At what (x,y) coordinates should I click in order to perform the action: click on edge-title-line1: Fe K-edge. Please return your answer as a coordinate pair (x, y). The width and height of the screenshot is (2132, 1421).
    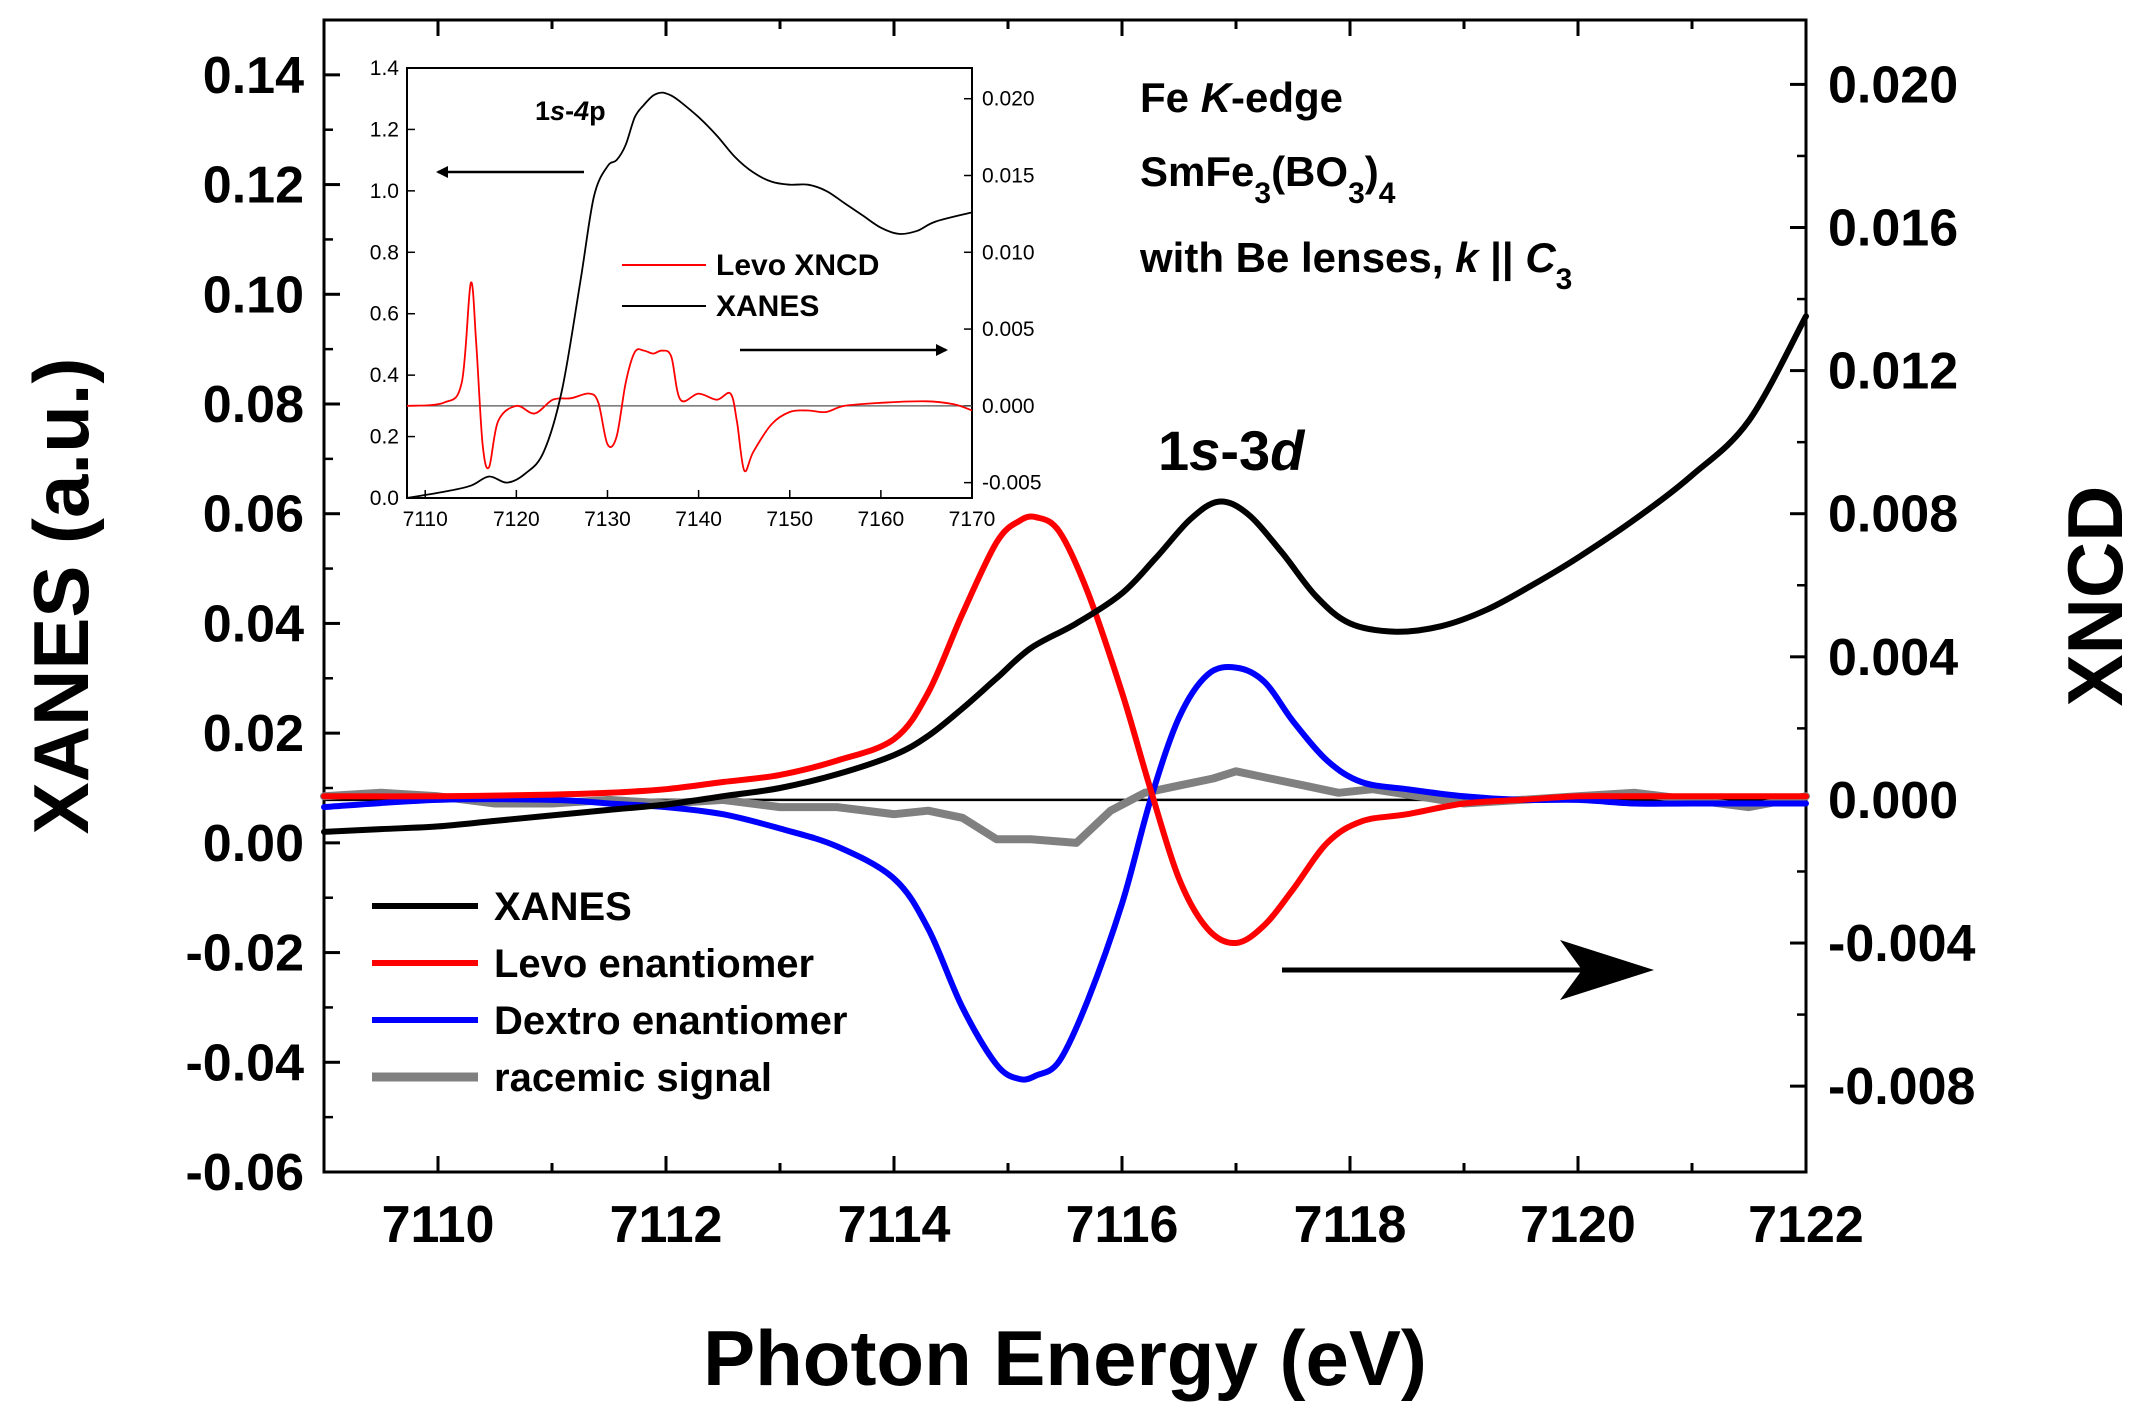
    Looking at the image, I should click on (1241, 97).